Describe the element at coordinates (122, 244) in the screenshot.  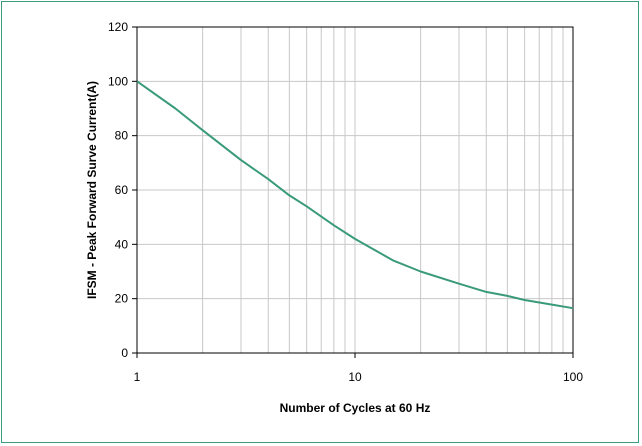
I see `y-tick-label: 40` at that location.